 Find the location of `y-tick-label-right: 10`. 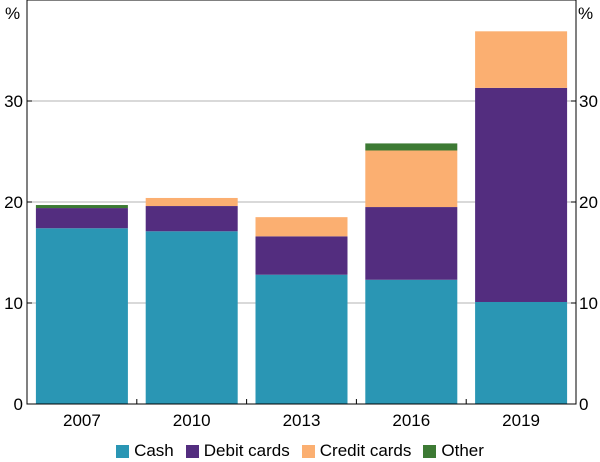

y-tick-label-right: 10 is located at coordinates (588, 303).